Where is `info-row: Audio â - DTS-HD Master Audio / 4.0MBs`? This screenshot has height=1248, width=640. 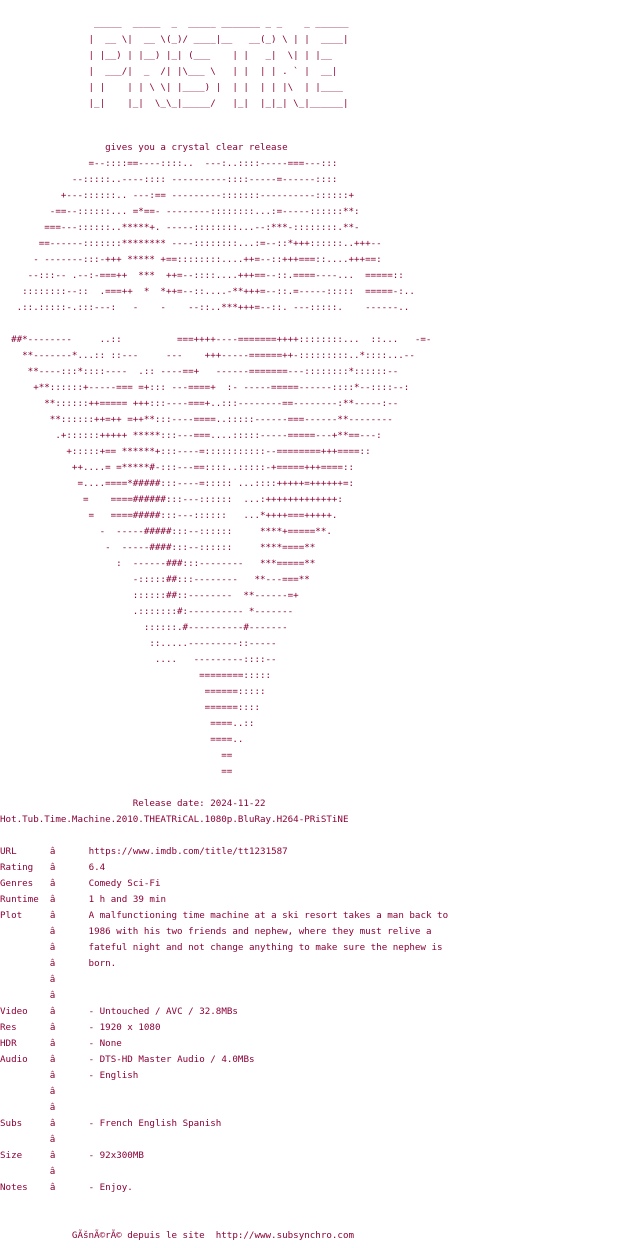 info-row: Audio â - DTS-HD Master Audio / 4.0MBs is located at coordinates (127, 1059).